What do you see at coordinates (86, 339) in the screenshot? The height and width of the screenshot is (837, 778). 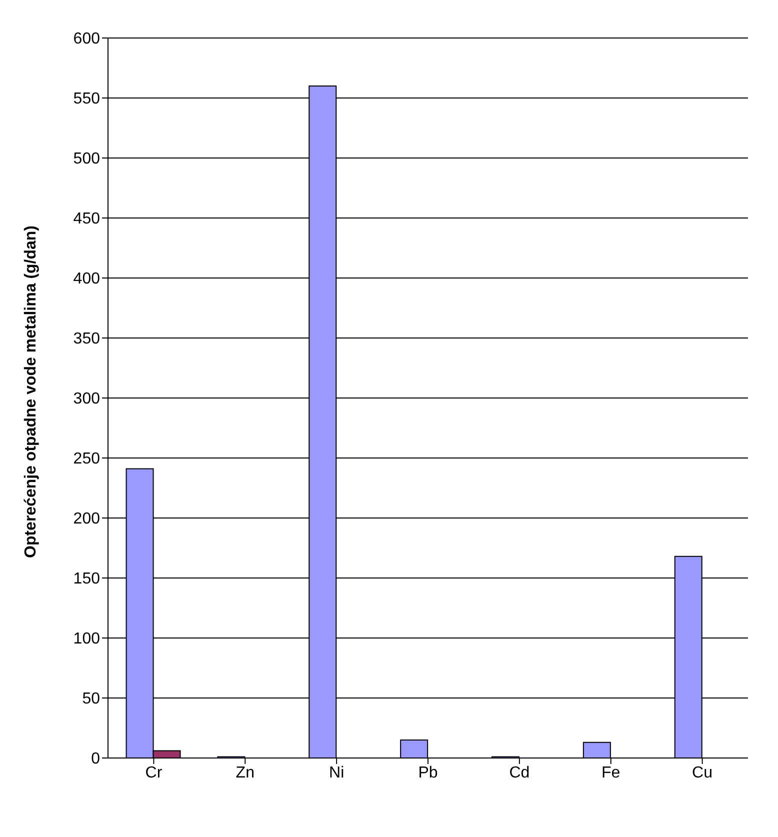 I see `y-tick-label: 350` at bounding box center [86, 339].